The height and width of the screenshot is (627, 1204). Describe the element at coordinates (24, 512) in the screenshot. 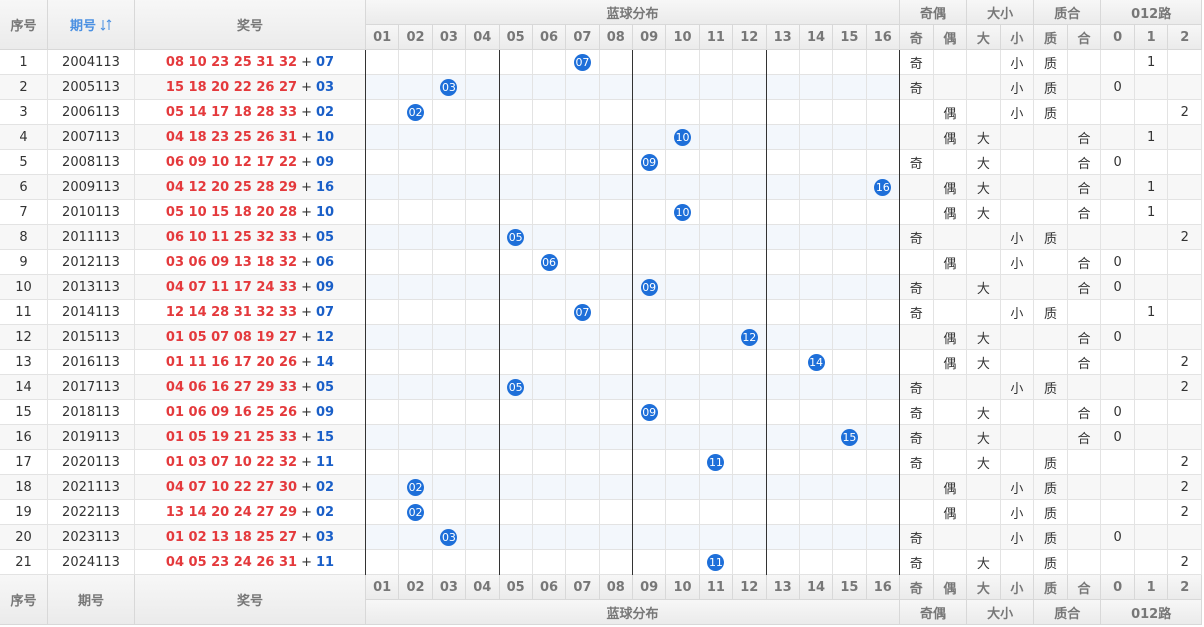

I see `seq: 19` at that location.